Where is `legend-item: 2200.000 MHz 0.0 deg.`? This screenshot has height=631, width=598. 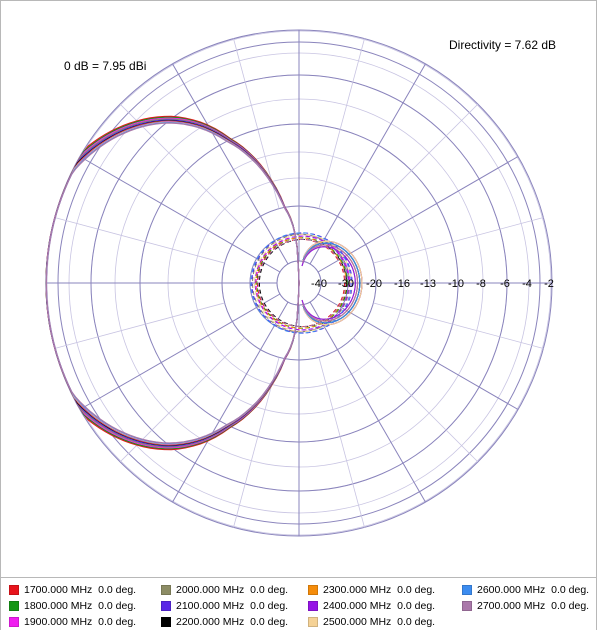 legend-item: 2200.000 MHz 0.0 deg. is located at coordinates (224, 621).